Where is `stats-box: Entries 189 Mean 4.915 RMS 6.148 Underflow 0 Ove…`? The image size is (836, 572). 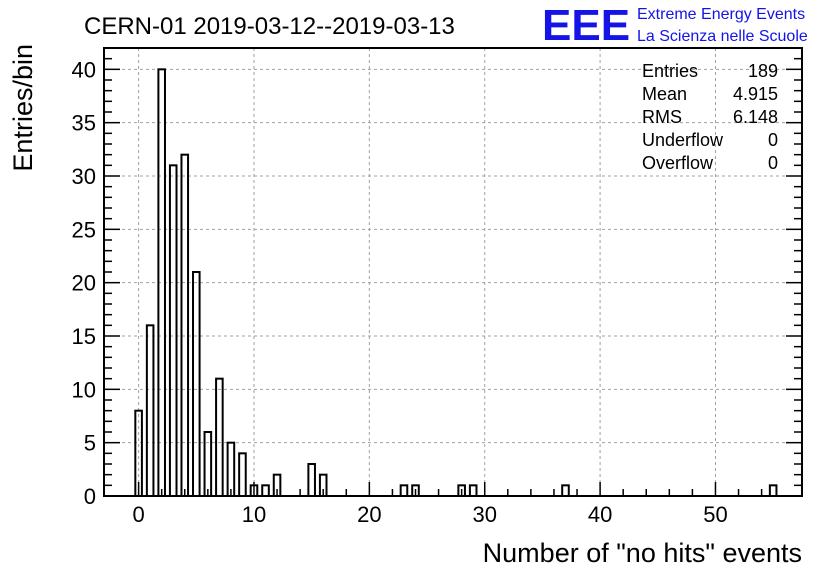 stats-box: Entries 189 Mean 4.915 RMS 6.148 Underflow 0 Ove… is located at coordinates (710, 117).